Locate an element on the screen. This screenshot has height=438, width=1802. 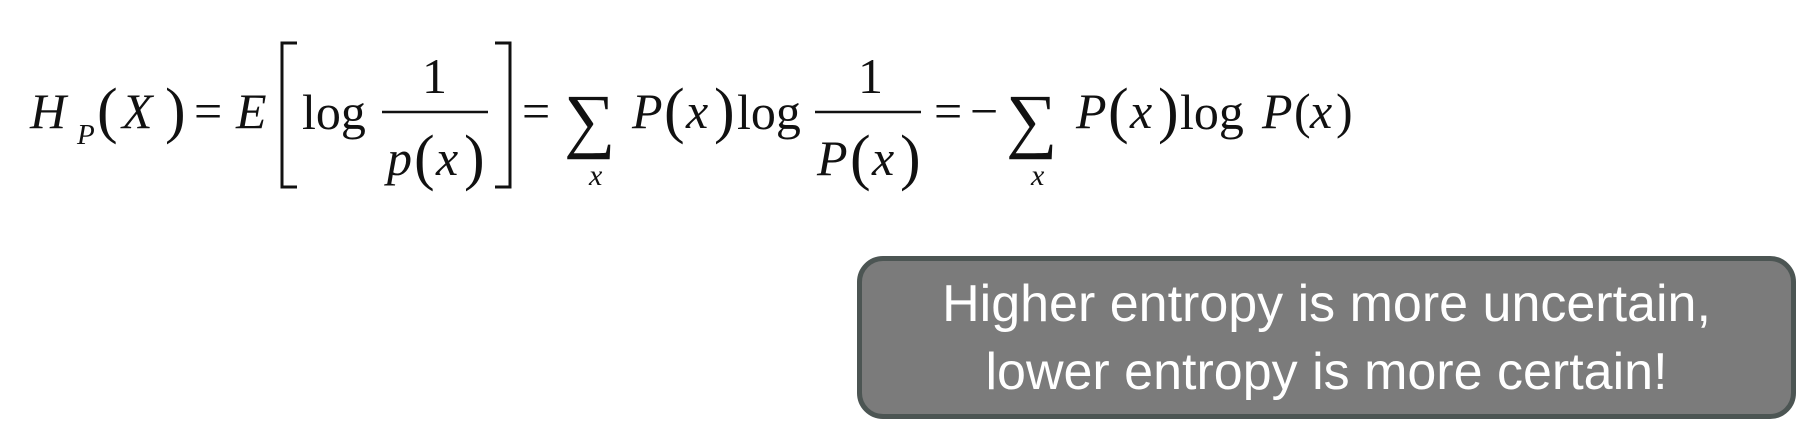
lhs-open-paren: ( is located at coordinates (107, 111).